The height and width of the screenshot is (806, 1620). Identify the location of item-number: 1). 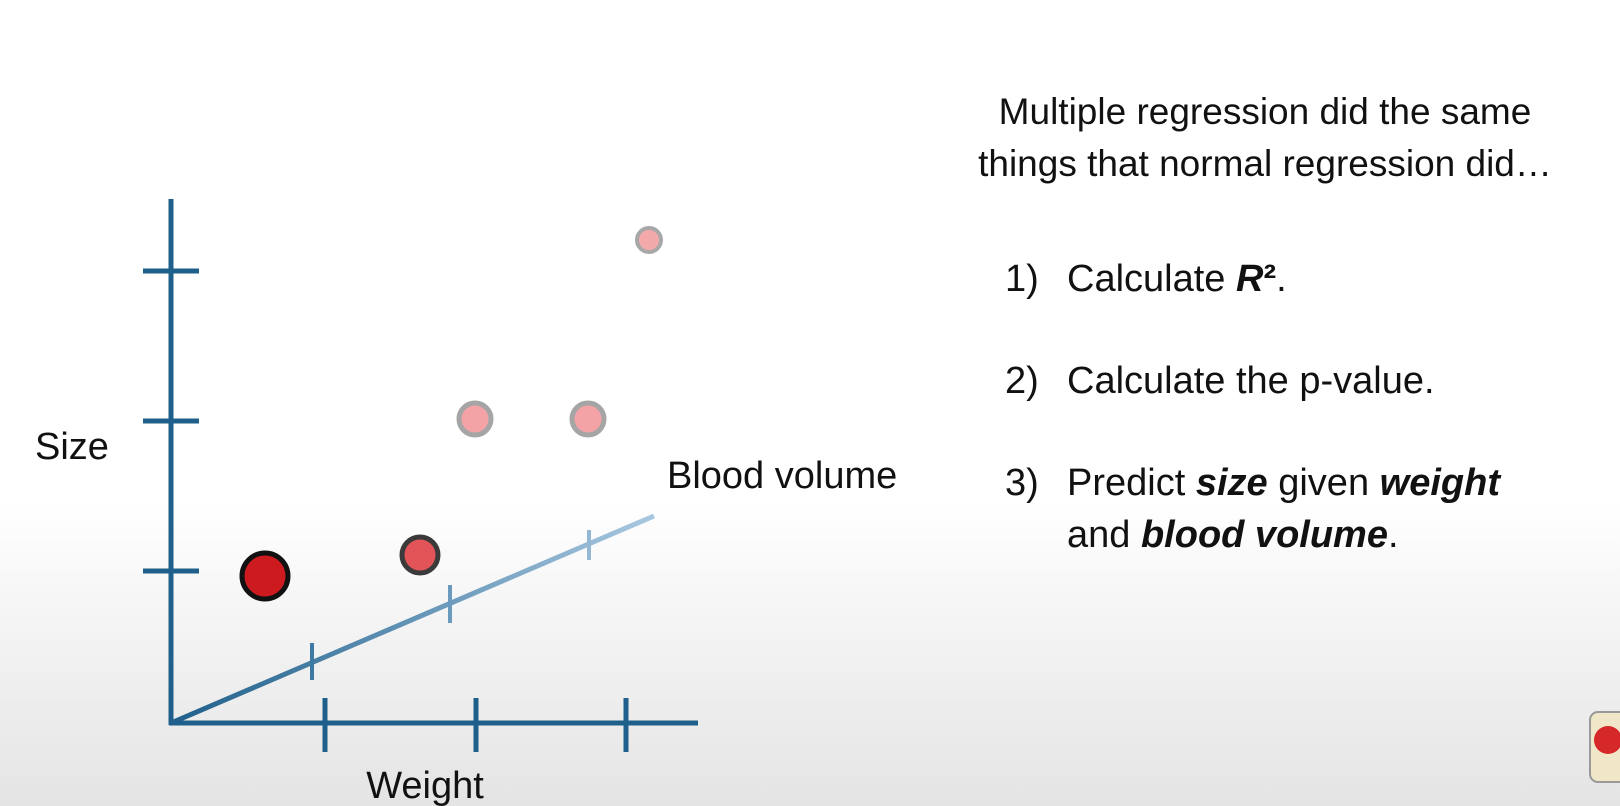
(1022, 279).